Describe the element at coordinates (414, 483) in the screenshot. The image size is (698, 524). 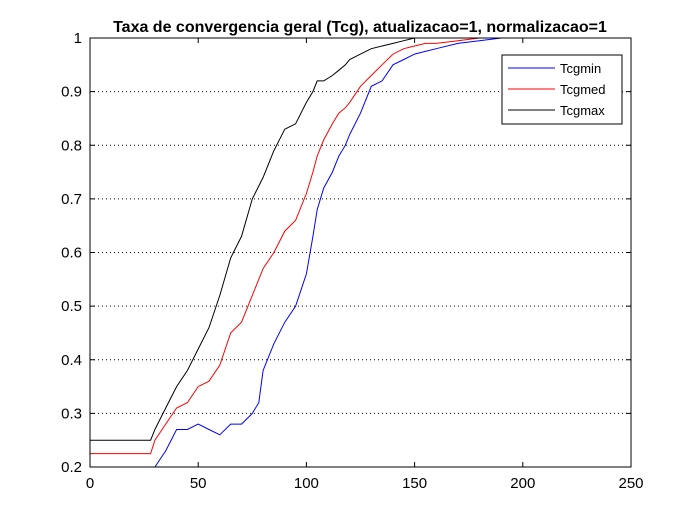
I see `x-tick-label: 150` at that location.